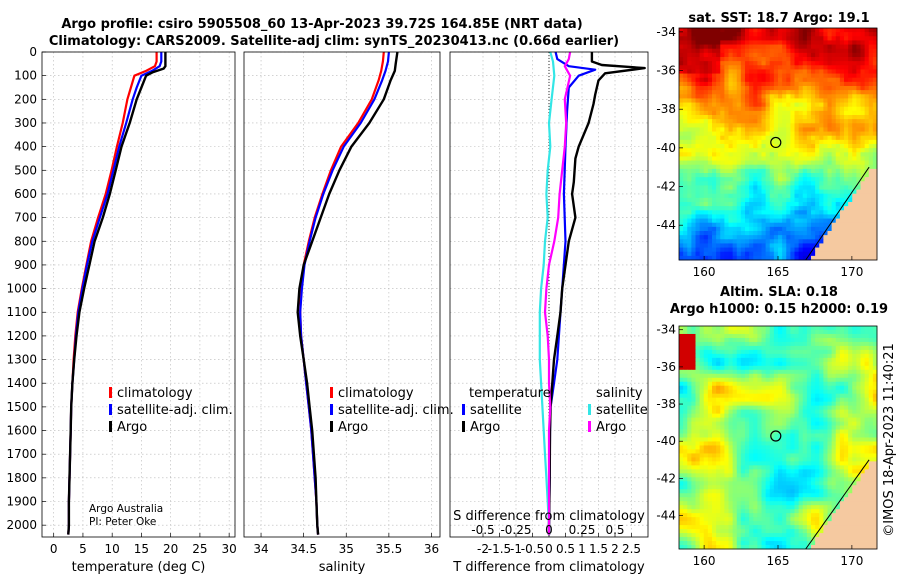  I want to click on y-tick-label: 600, so click(25, 194).